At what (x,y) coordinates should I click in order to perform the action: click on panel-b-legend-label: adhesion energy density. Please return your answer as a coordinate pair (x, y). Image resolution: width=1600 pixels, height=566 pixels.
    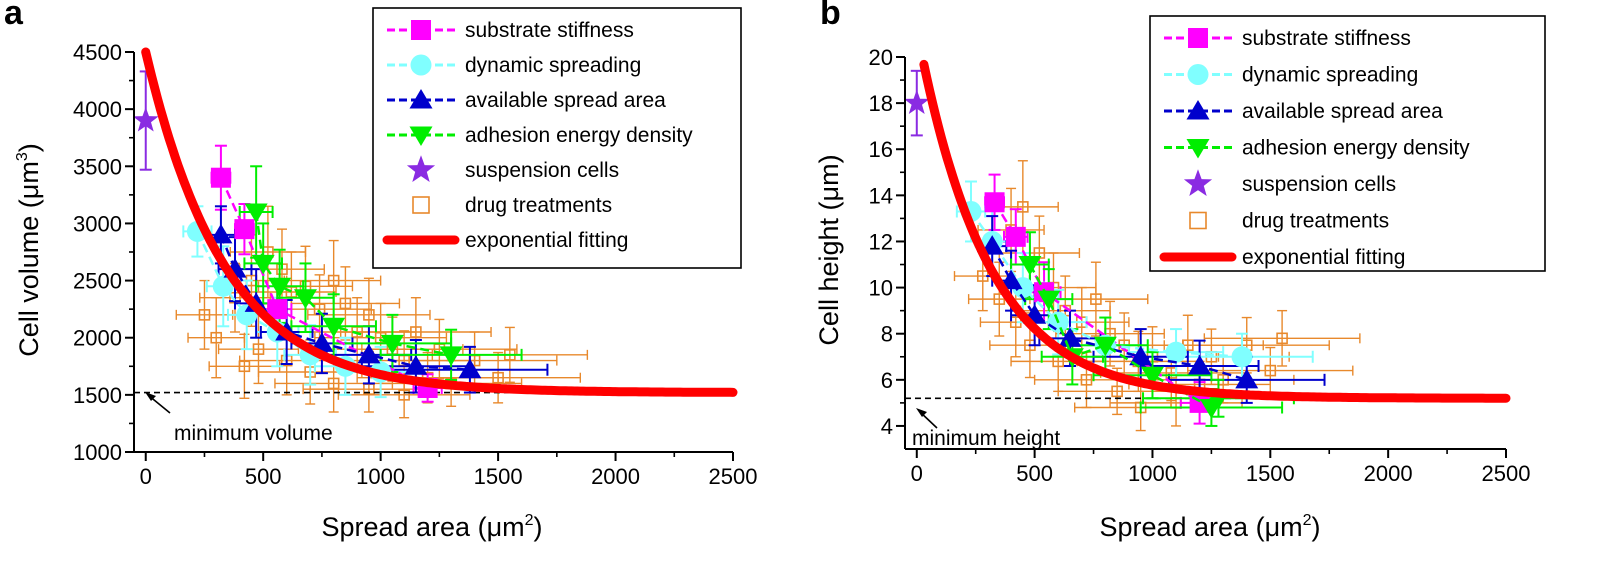
    Looking at the image, I should click on (1356, 148).